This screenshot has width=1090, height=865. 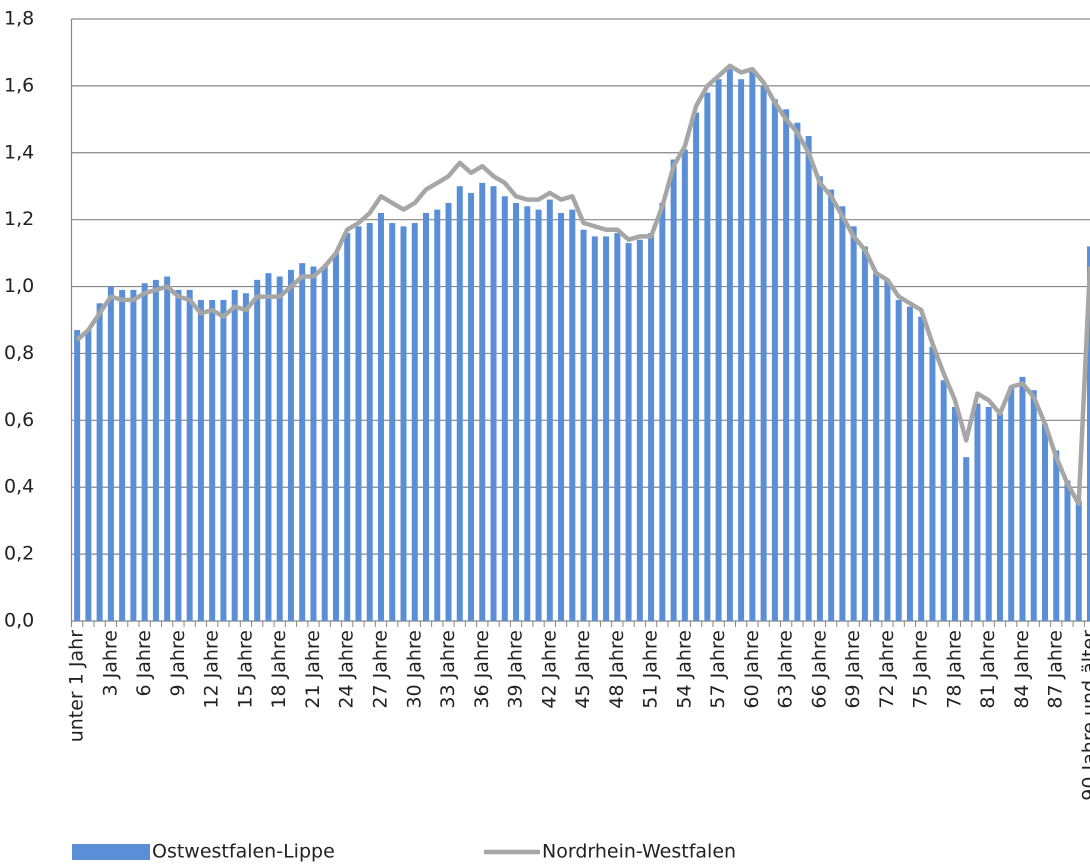 I want to click on x-tick-label: 21 Jahre, so click(x=313, y=669).